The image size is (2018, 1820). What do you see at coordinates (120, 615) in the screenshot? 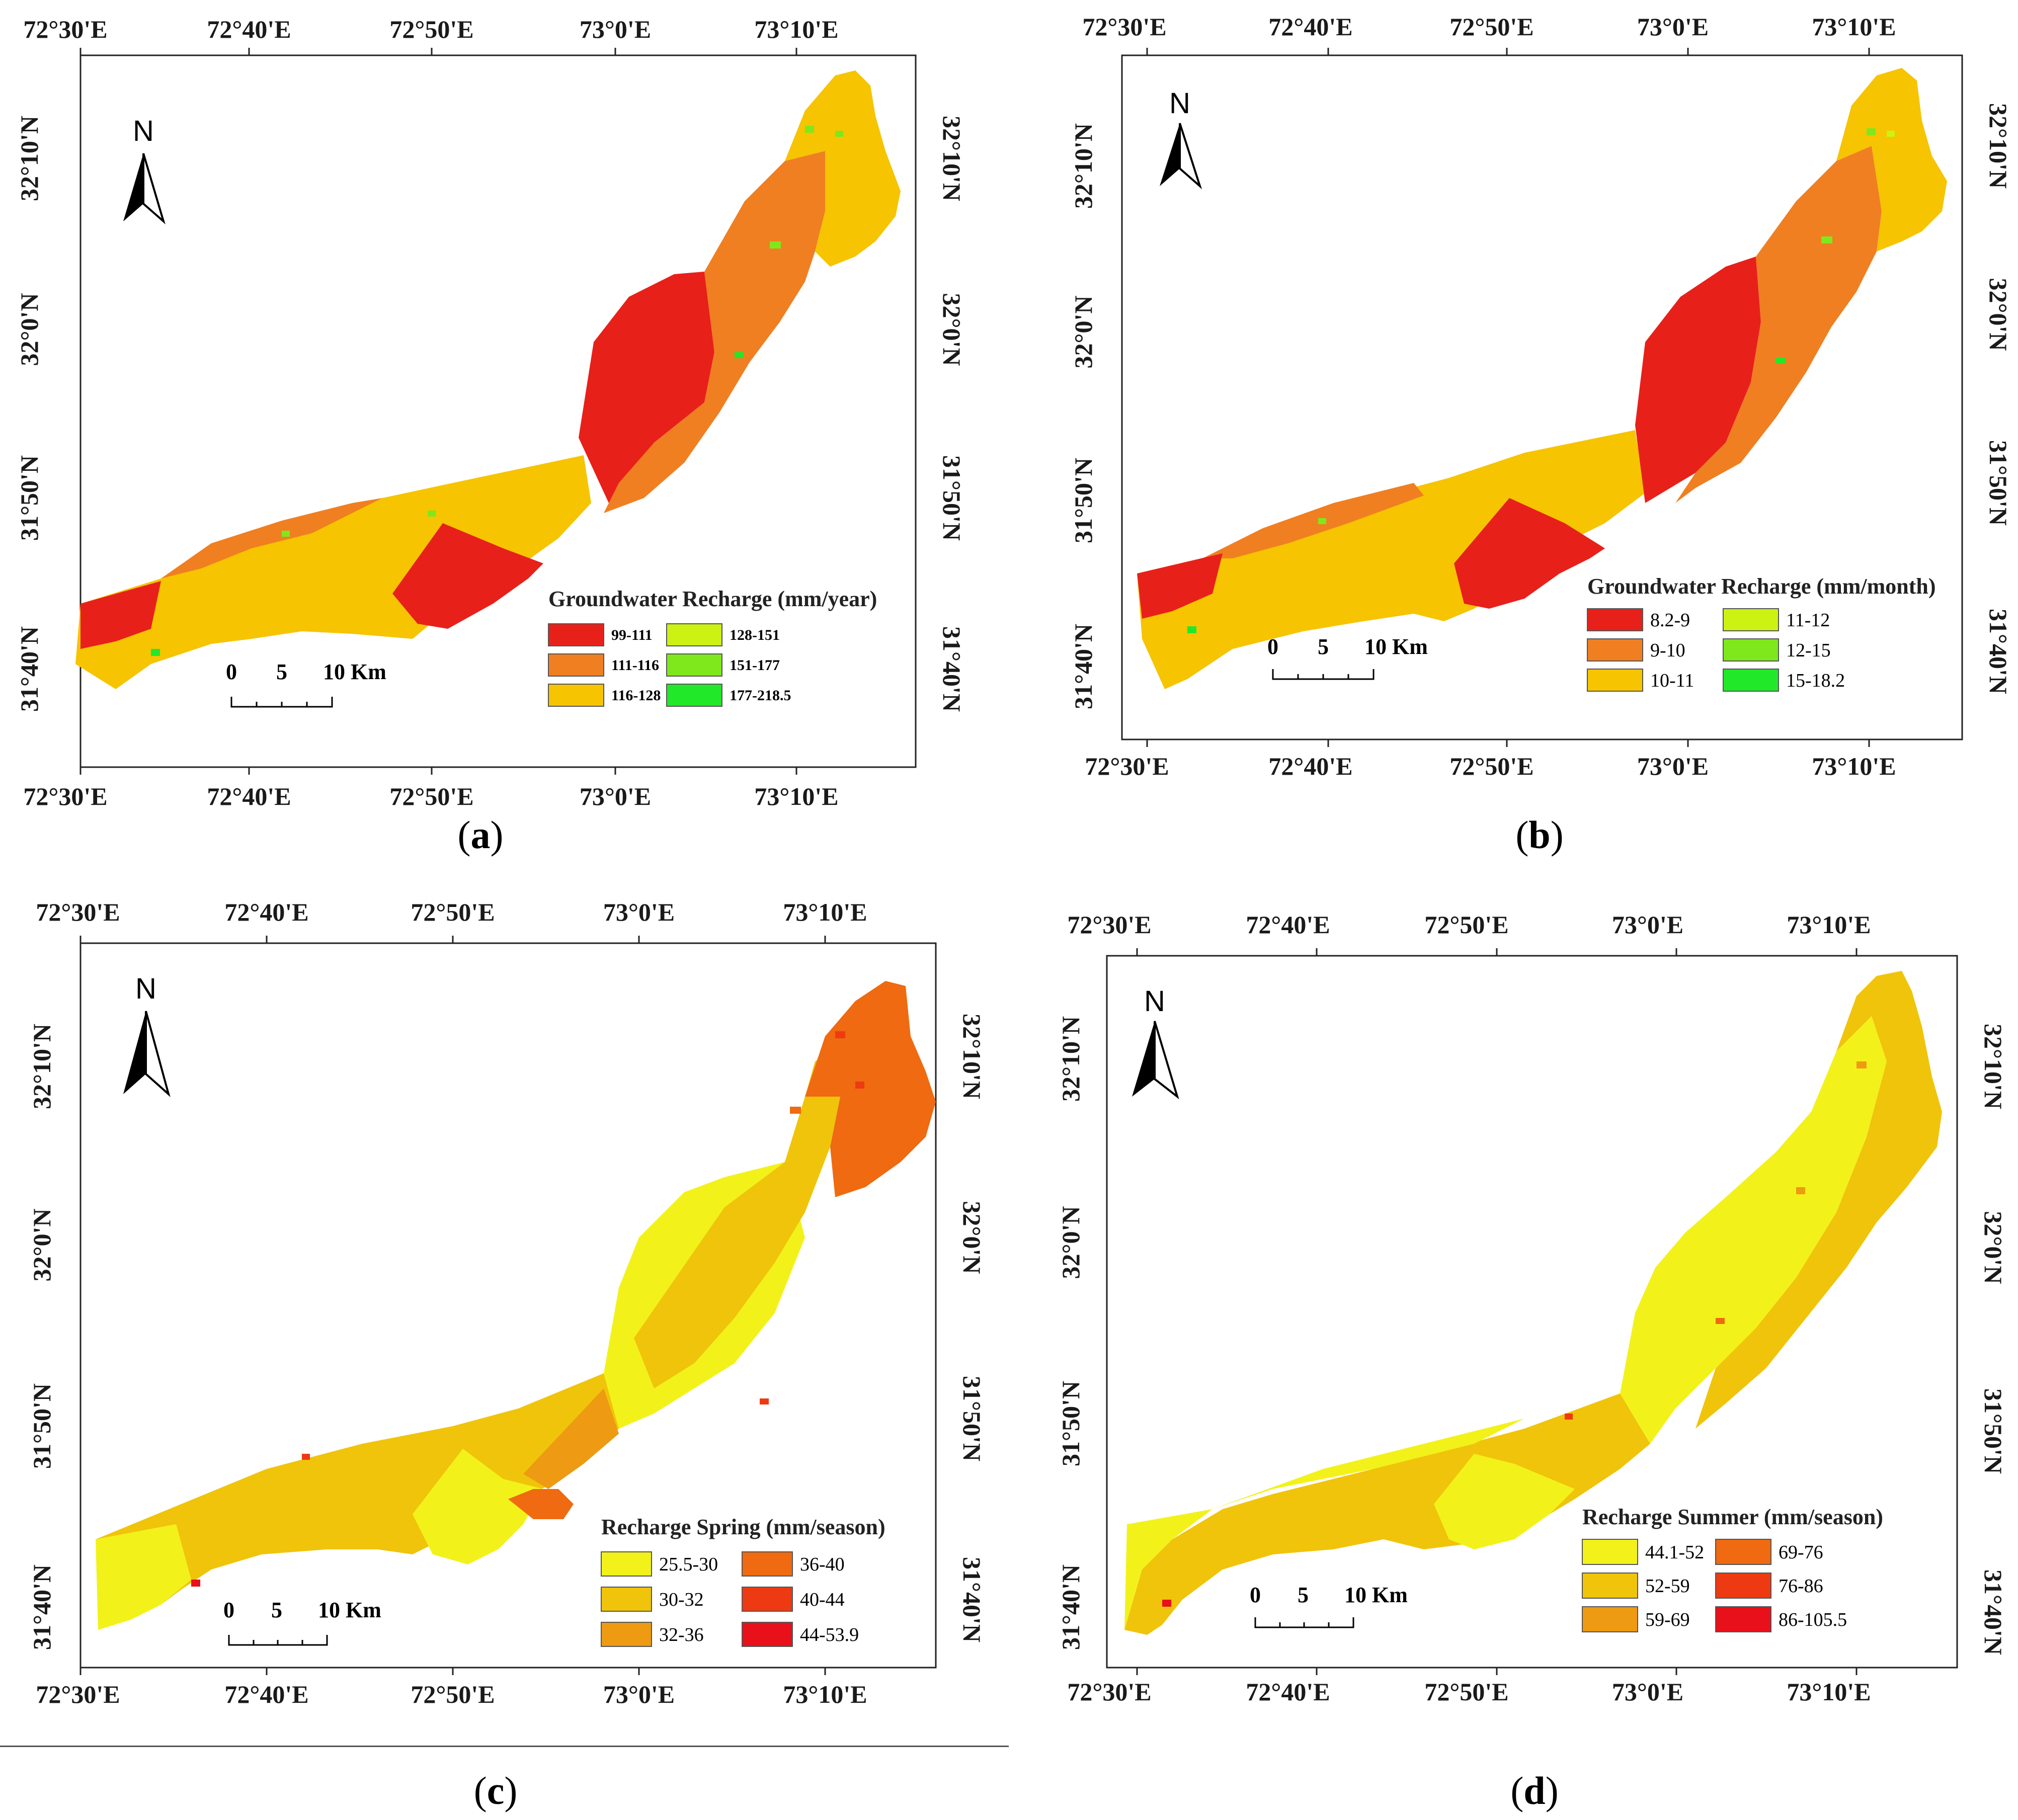
I see `zone-red-west` at bounding box center [120, 615].